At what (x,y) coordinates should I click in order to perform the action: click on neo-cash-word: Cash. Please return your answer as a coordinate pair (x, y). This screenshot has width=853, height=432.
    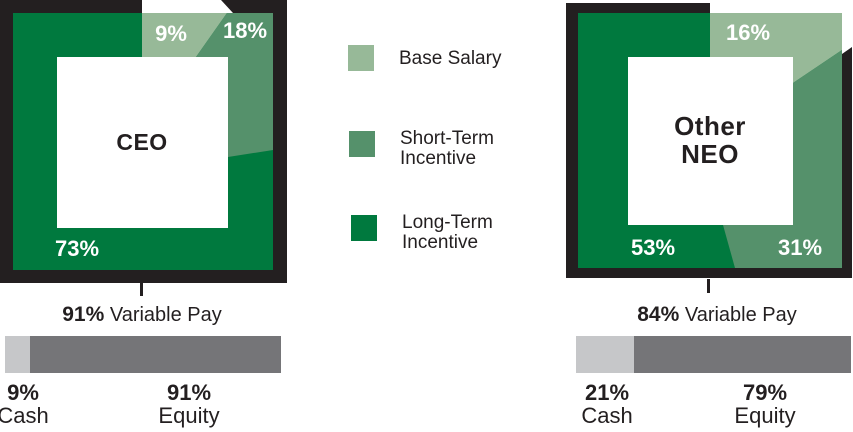
    Looking at the image, I should click on (607, 415).